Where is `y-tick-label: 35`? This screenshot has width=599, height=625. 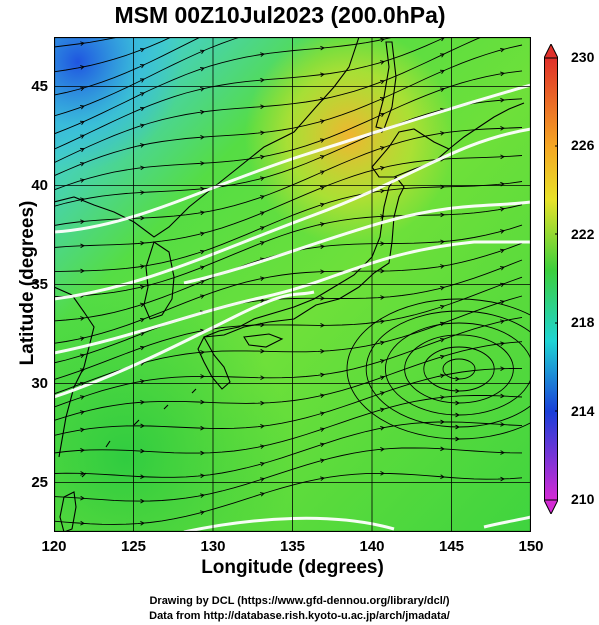 y-tick-label: 35 is located at coordinates (39, 284).